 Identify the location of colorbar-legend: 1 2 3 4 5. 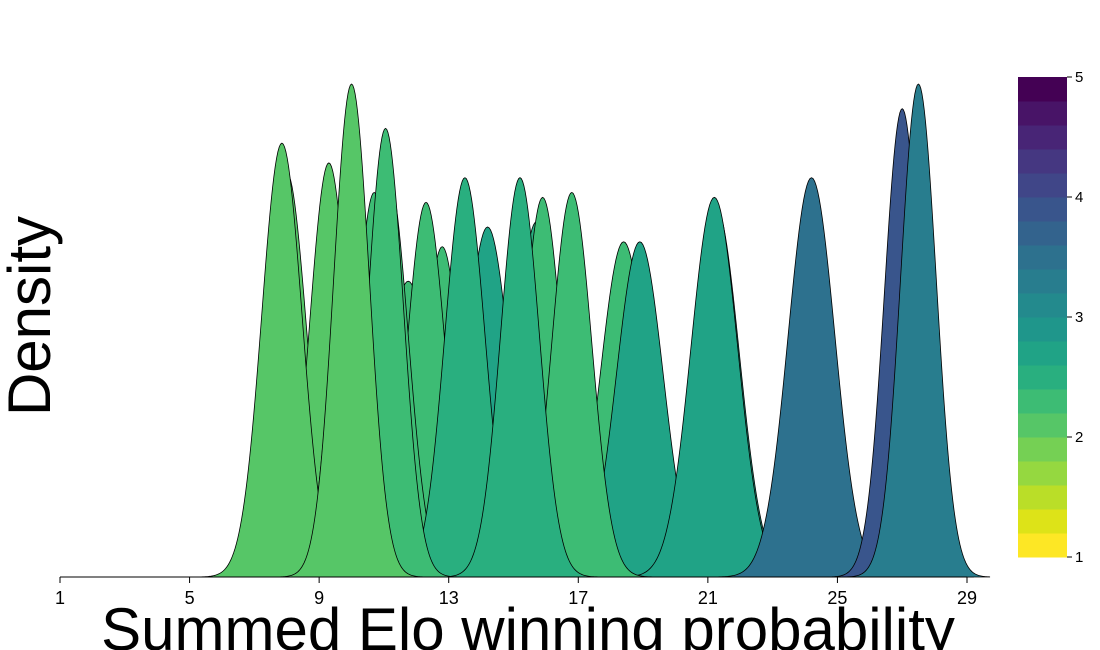
(1050, 317).